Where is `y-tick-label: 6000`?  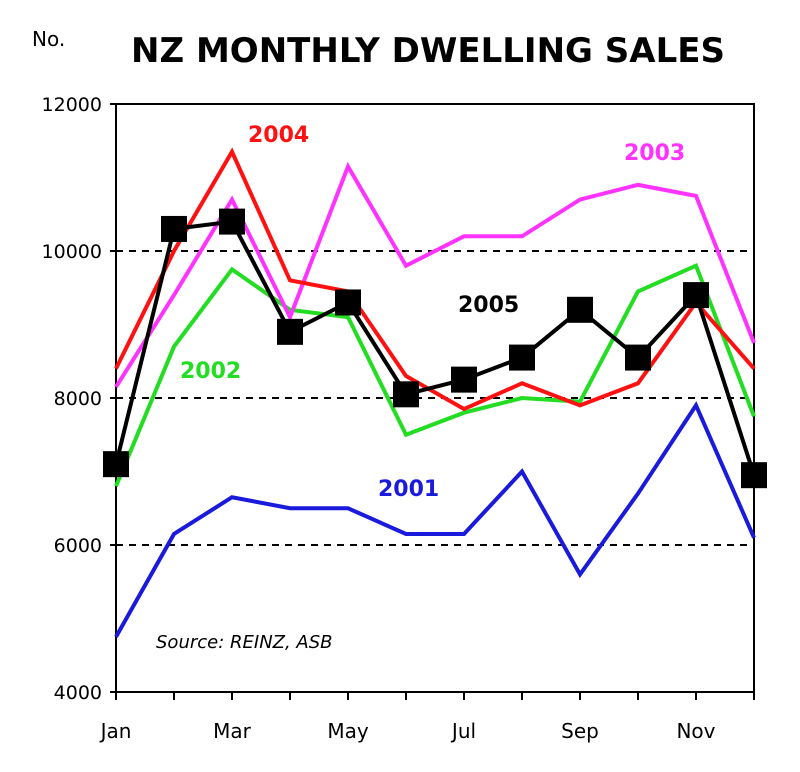
y-tick-label: 6000 is located at coordinates (78, 546).